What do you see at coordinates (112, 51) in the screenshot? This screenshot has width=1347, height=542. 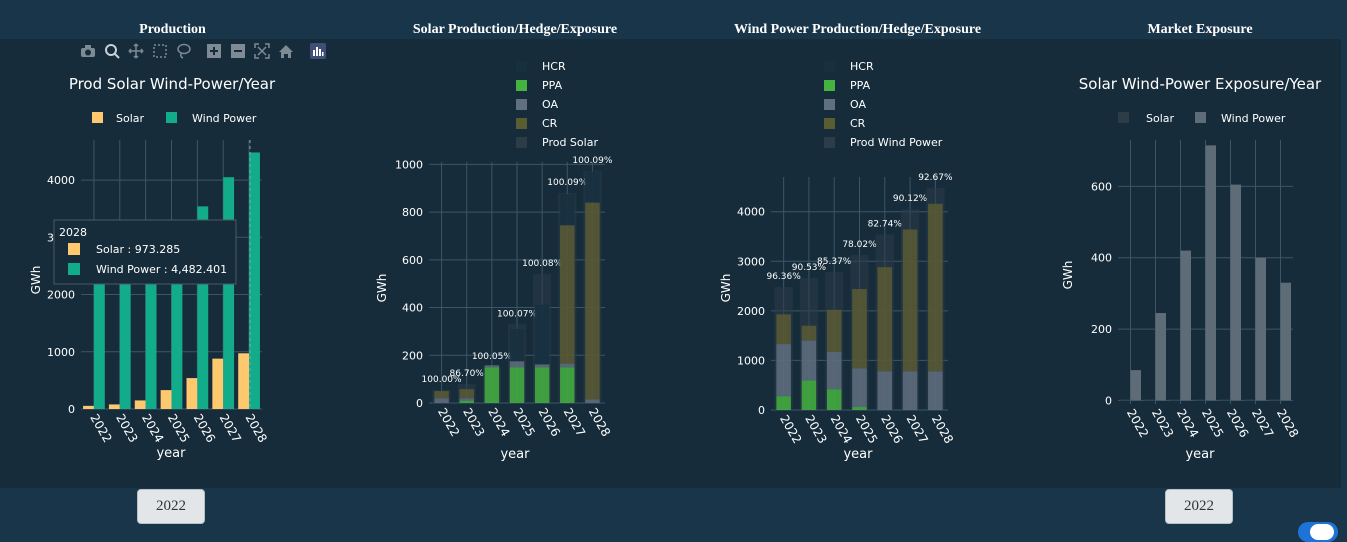 I see `zoom-icon` at bounding box center [112, 51].